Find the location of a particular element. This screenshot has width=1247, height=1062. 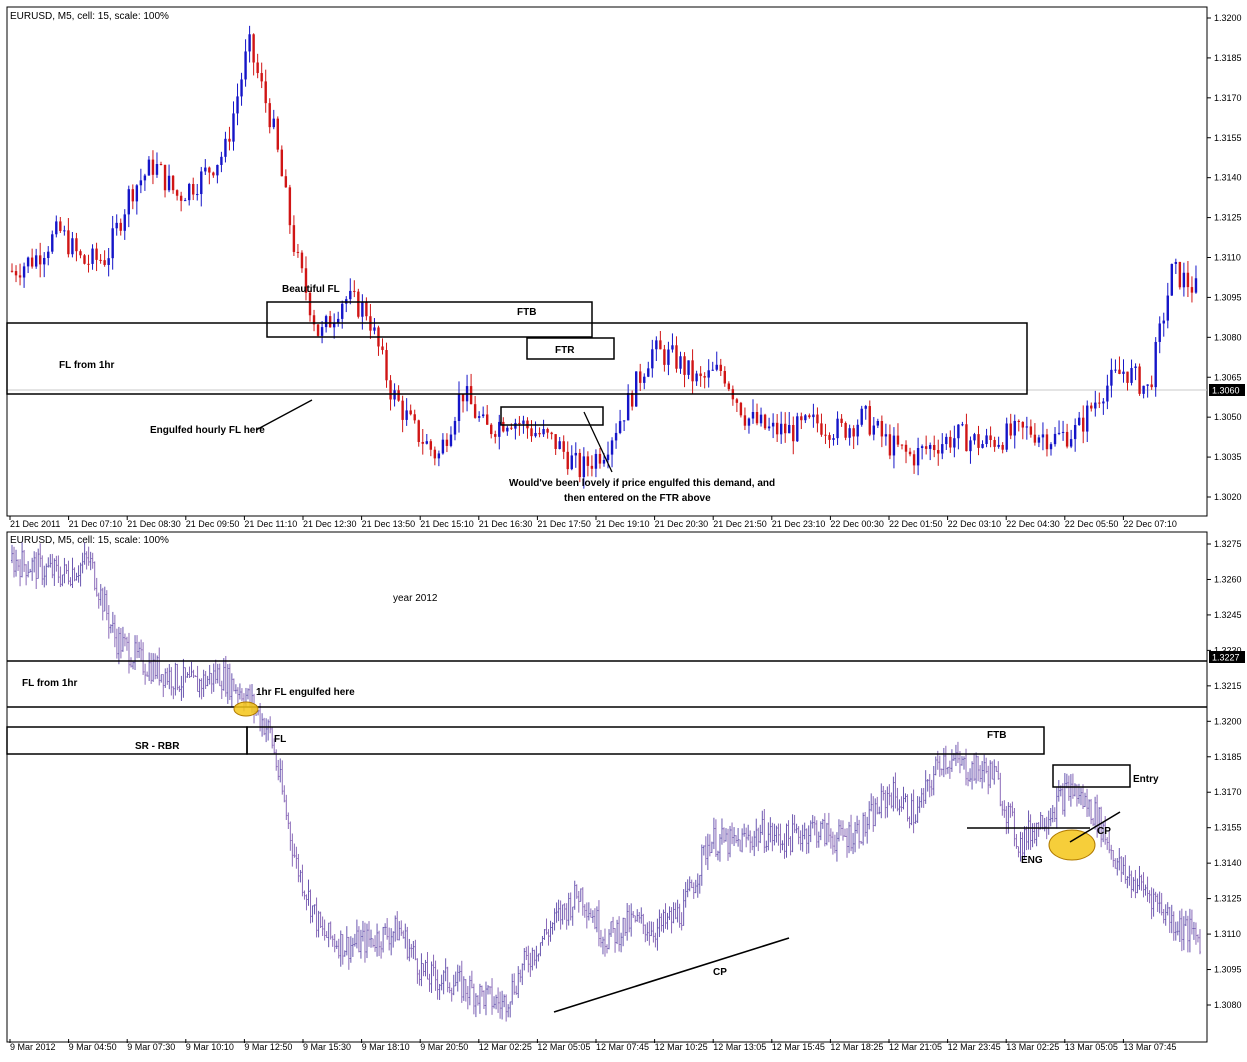

top-ftr-zone is located at coordinates (570, 348).